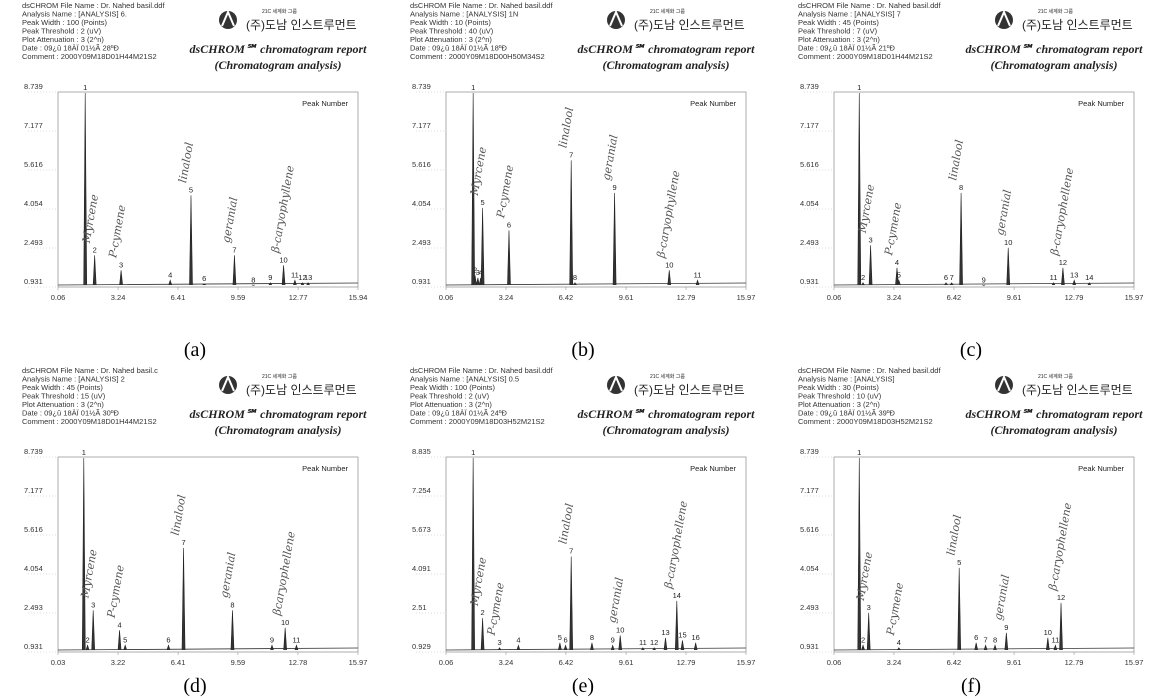  I want to click on y-tick-label: 0.931, so click(809, 281).